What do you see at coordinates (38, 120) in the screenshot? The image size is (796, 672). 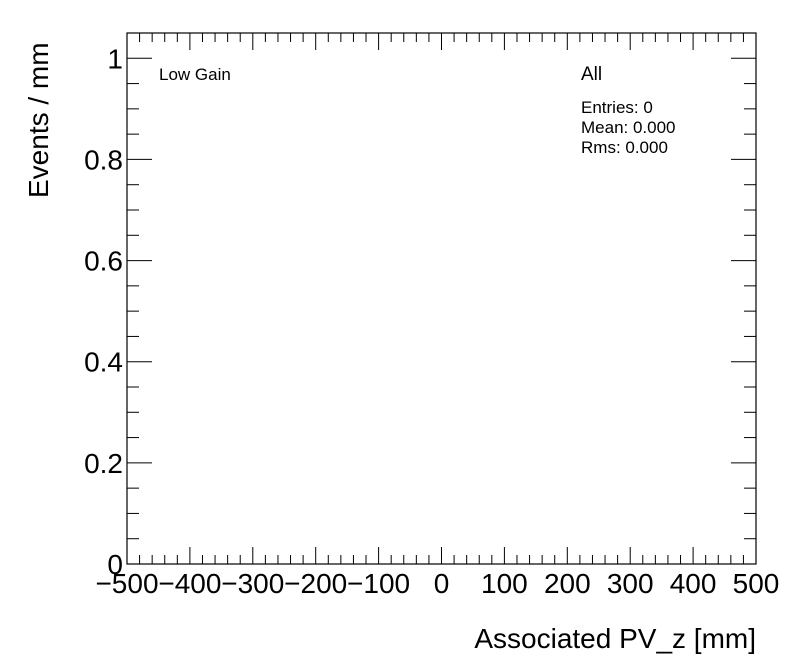 I see `y-axis-title: Events / mm` at bounding box center [38, 120].